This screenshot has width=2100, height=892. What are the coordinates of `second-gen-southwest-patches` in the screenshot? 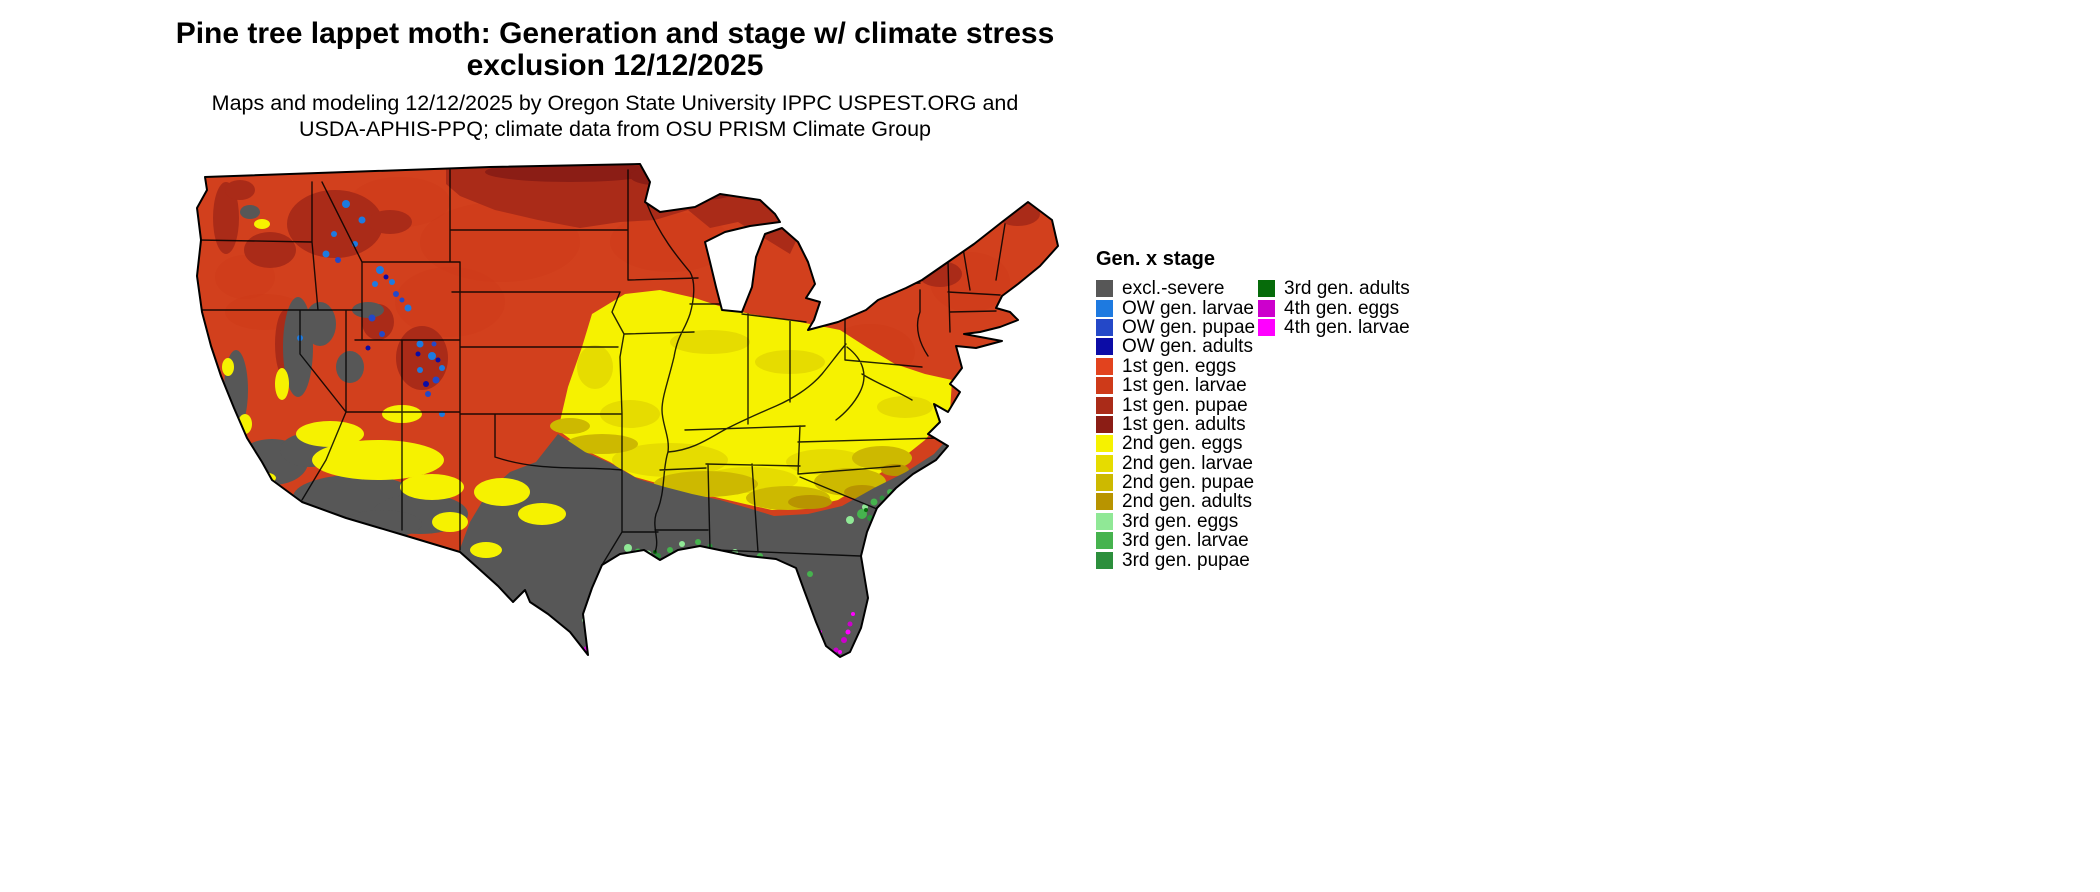 It's located at (394, 388).